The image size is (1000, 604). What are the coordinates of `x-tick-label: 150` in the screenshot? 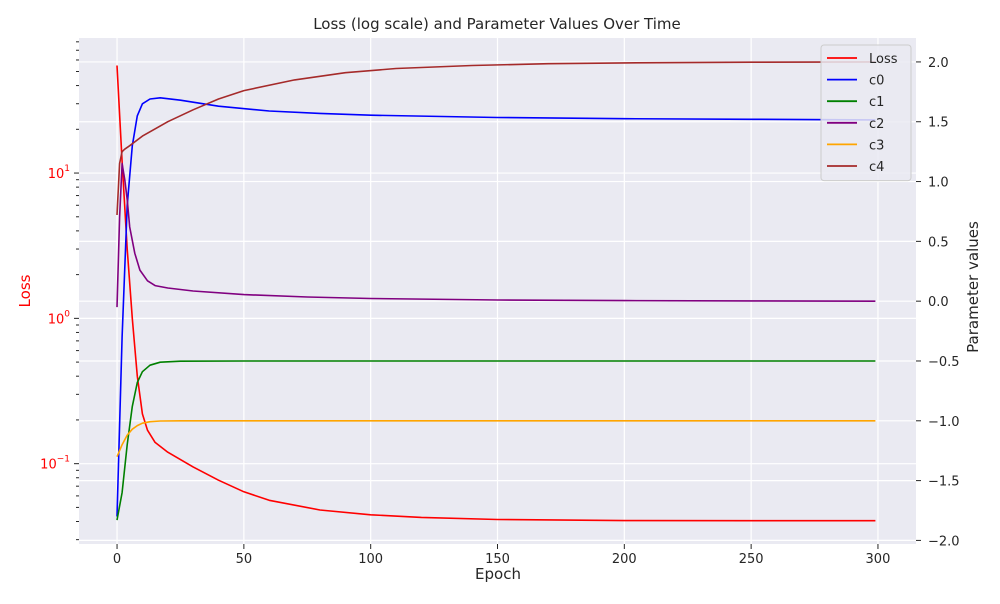 It's located at (497, 559).